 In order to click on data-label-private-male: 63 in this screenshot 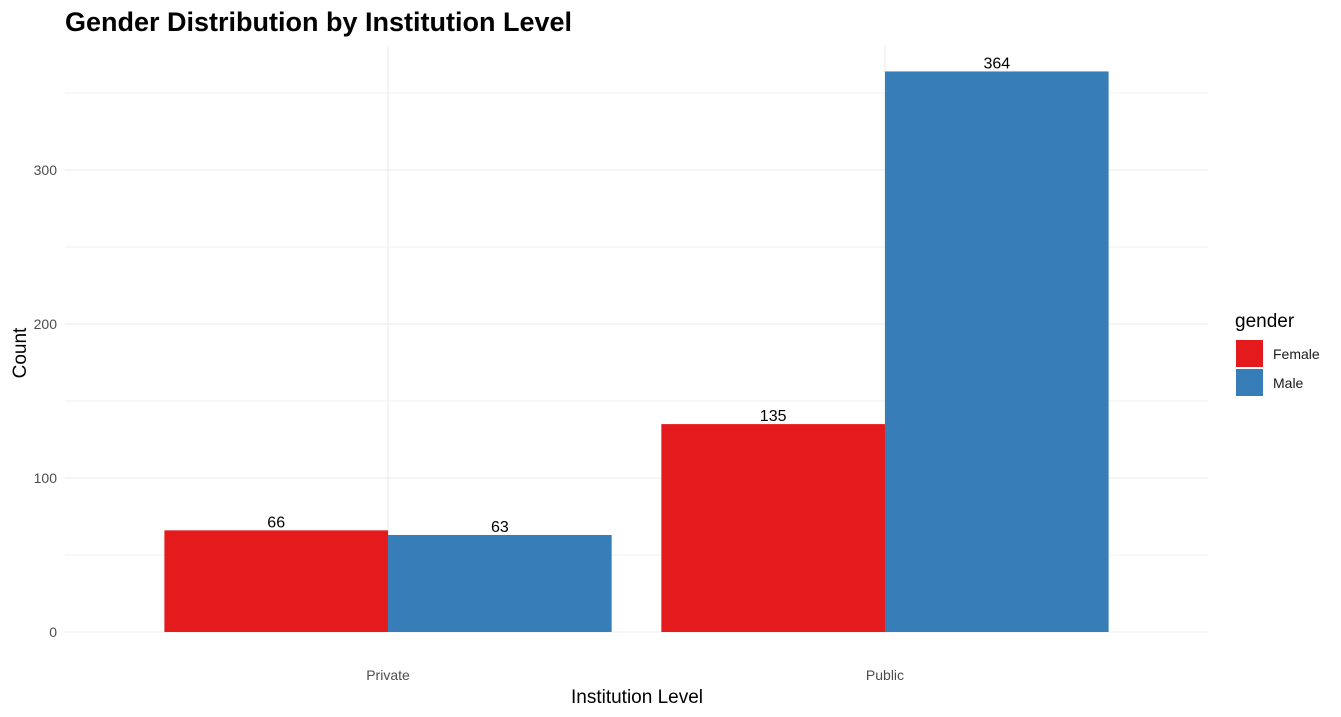, I will do `click(500, 527)`.